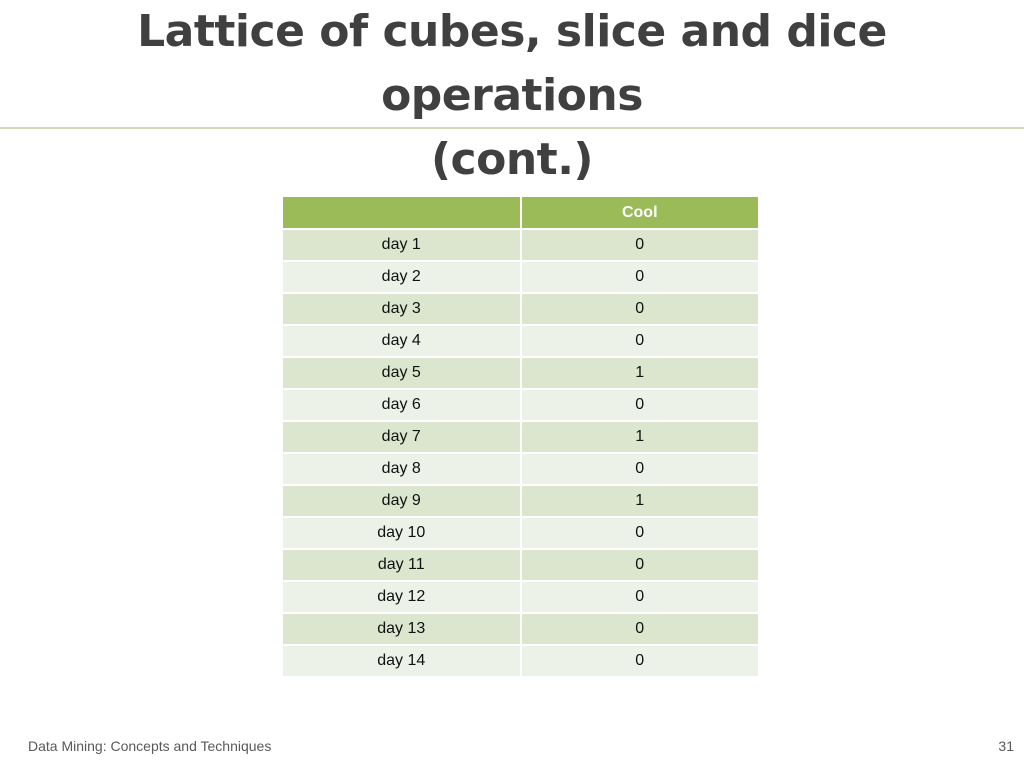 This screenshot has width=1024, height=768. I want to click on table-row: day 4 0, so click(520, 341).